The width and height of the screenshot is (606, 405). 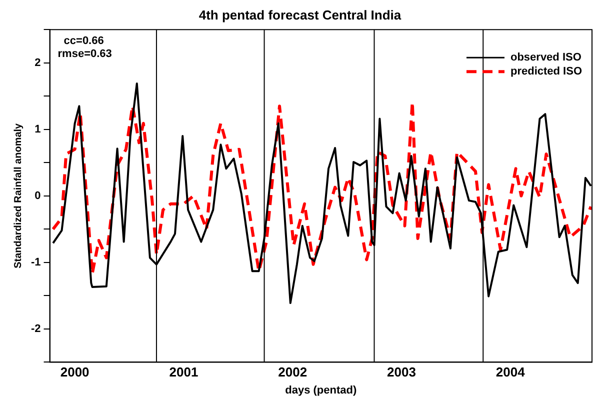 I want to click on x-tick-label: 2000, so click(x=75, y=372).